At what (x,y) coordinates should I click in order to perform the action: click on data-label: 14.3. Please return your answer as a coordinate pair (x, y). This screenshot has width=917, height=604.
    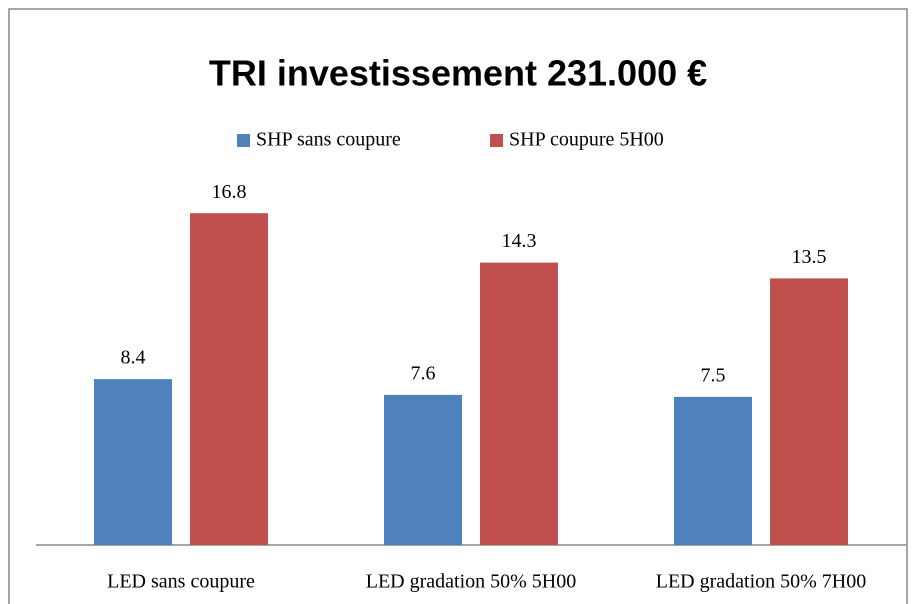
    Looking at the image, I should click on (519, 241).